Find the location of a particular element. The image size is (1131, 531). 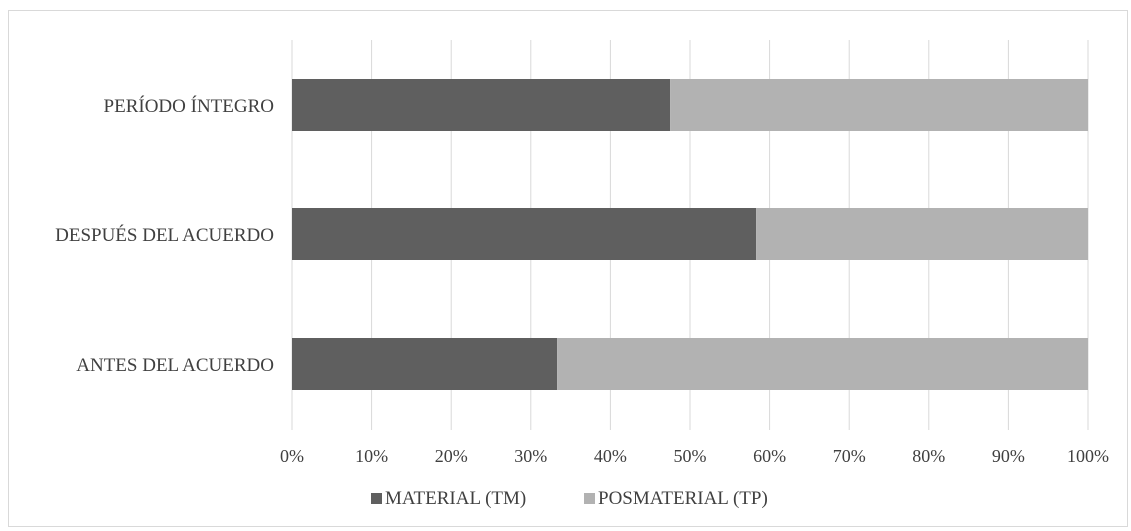

legend: MATERIAL (TM) POSMATERIAL (TP) is located at coordinates (569, 498).